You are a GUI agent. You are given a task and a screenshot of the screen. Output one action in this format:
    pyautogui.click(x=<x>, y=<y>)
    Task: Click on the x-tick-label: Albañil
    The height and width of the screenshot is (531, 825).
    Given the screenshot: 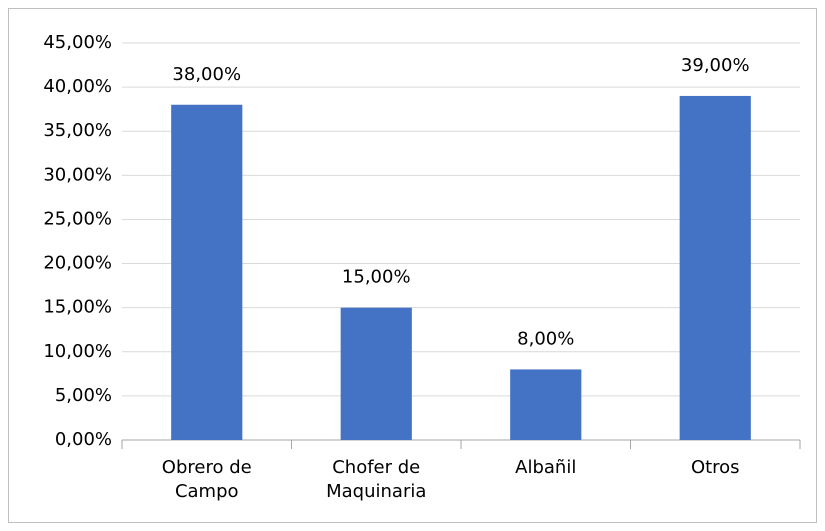 What is the action you would take?
    pyautogui.click(x=546, y=467)
    